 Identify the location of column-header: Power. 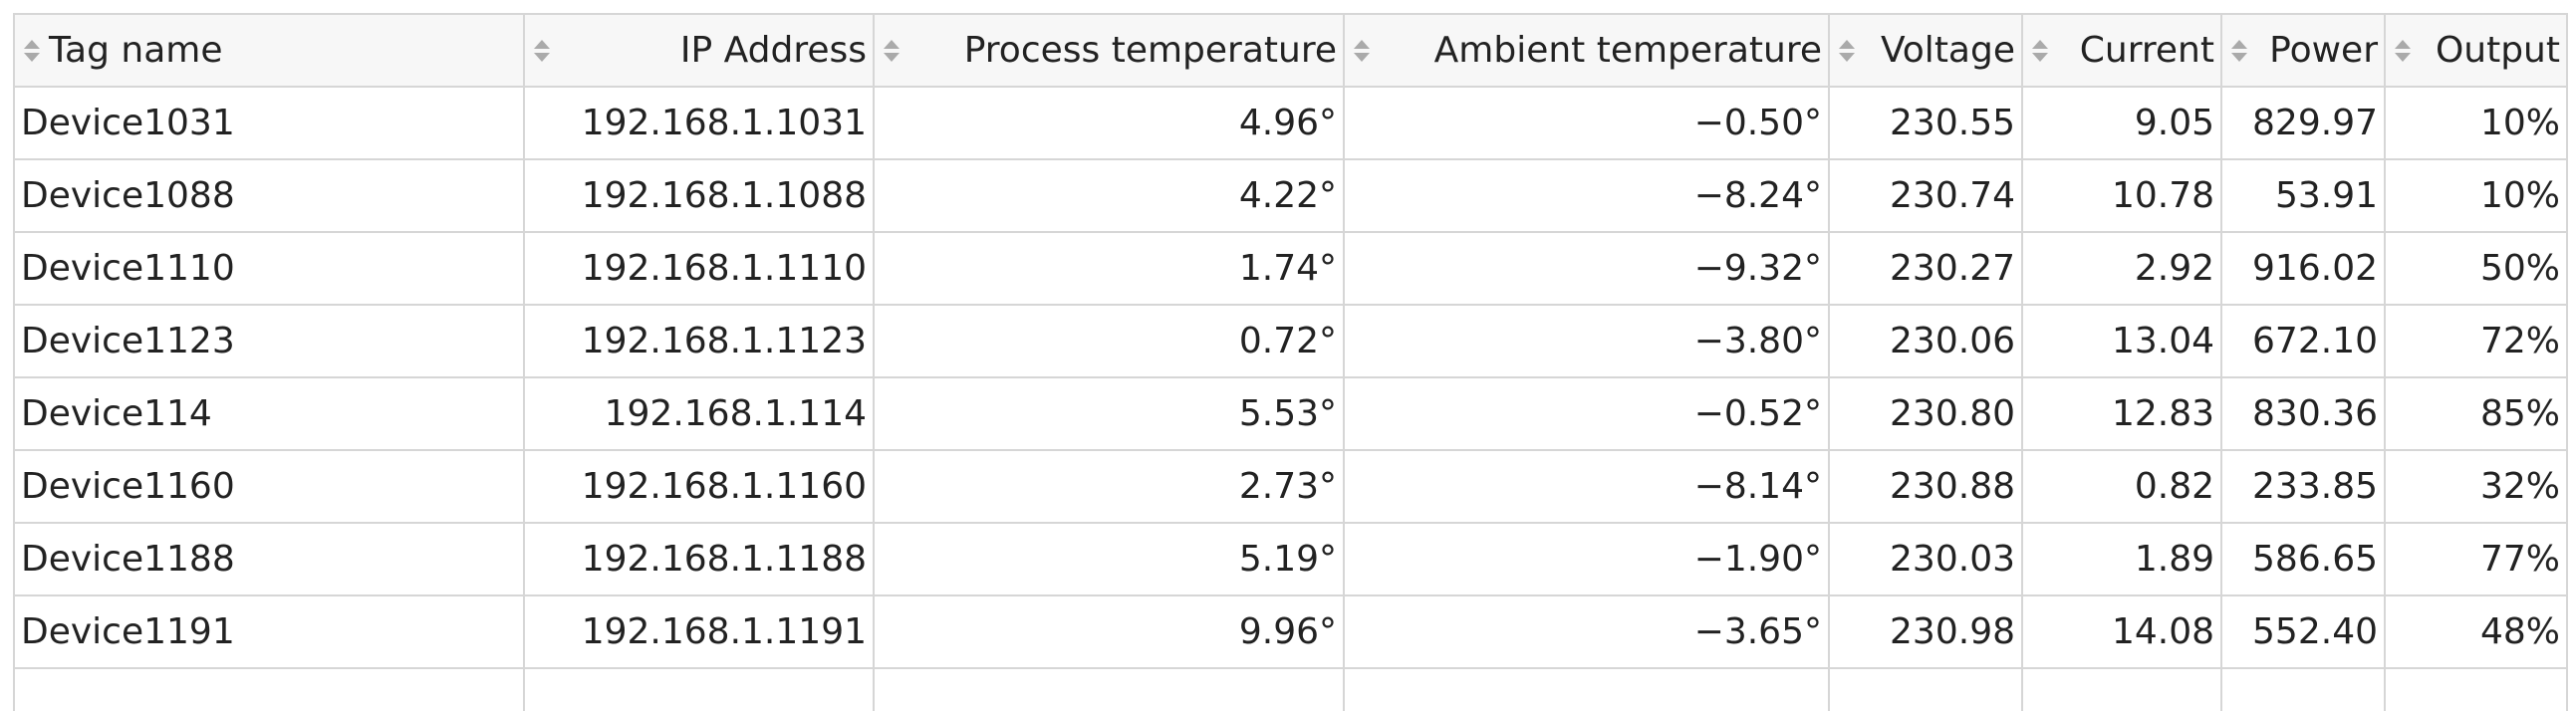
(2303, 50).